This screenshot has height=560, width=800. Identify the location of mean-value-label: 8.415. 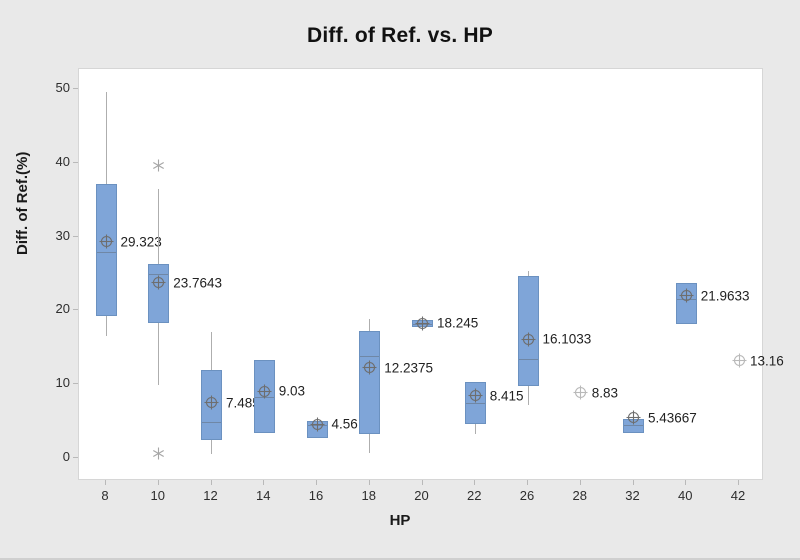
(506, 396).